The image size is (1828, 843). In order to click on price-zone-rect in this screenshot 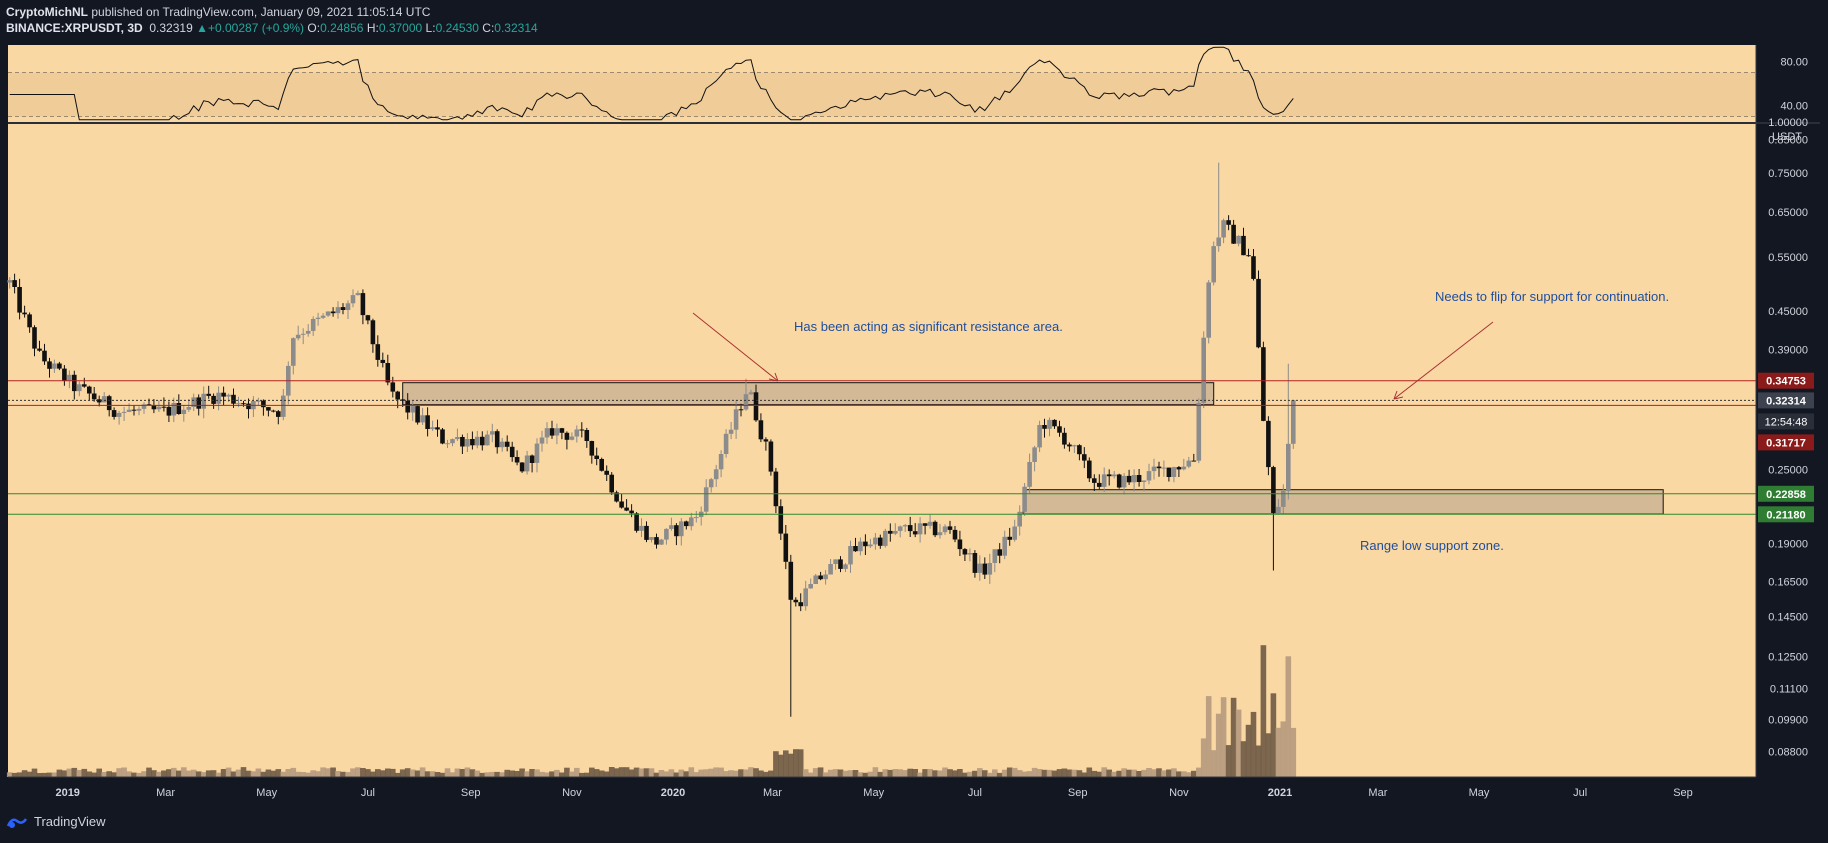, I will do `click(808, 394)`.